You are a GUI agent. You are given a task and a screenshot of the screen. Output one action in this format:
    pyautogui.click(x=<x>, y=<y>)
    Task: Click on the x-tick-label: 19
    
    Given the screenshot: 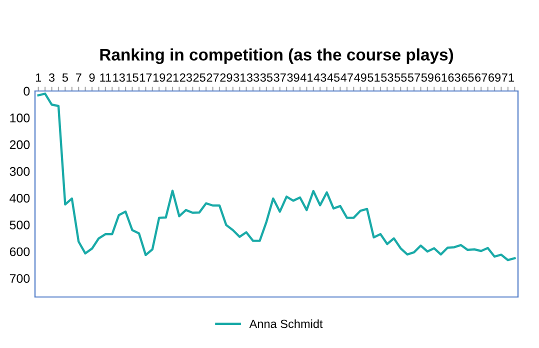 What is the action you would take?
    pyautogui.click(x=159, y=77)
    